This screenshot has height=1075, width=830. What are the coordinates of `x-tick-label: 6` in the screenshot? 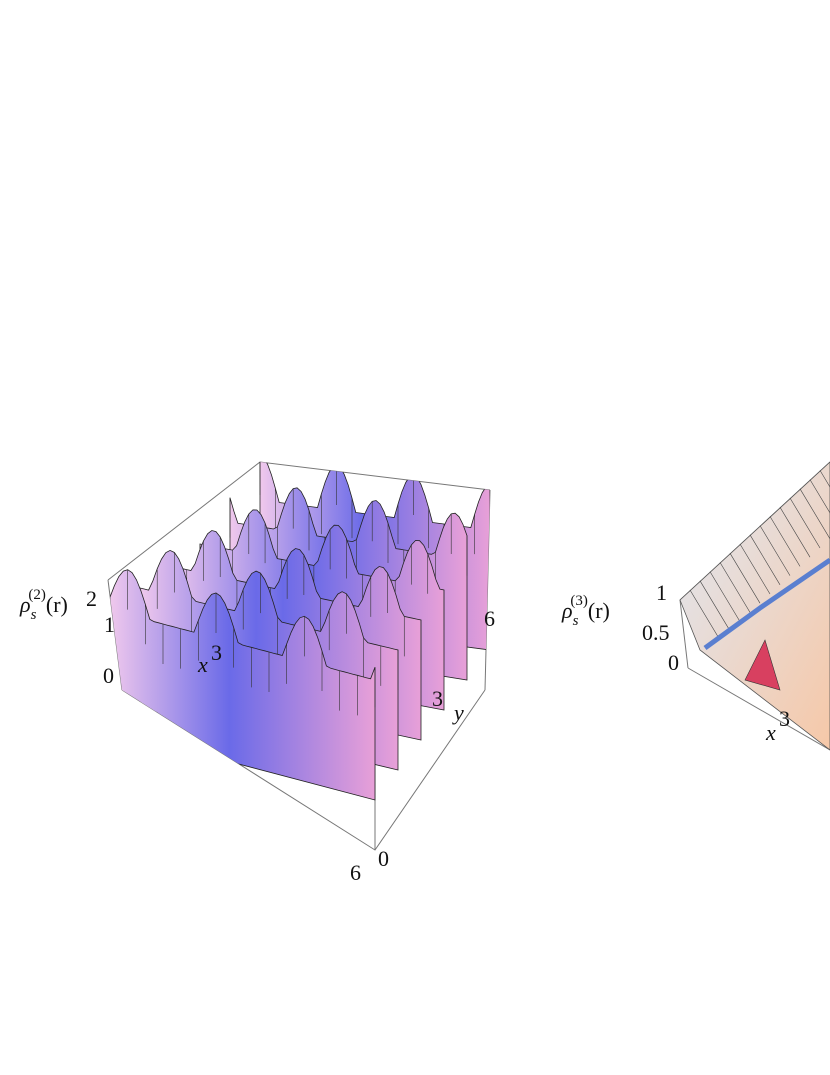 It's located at (355, 872).